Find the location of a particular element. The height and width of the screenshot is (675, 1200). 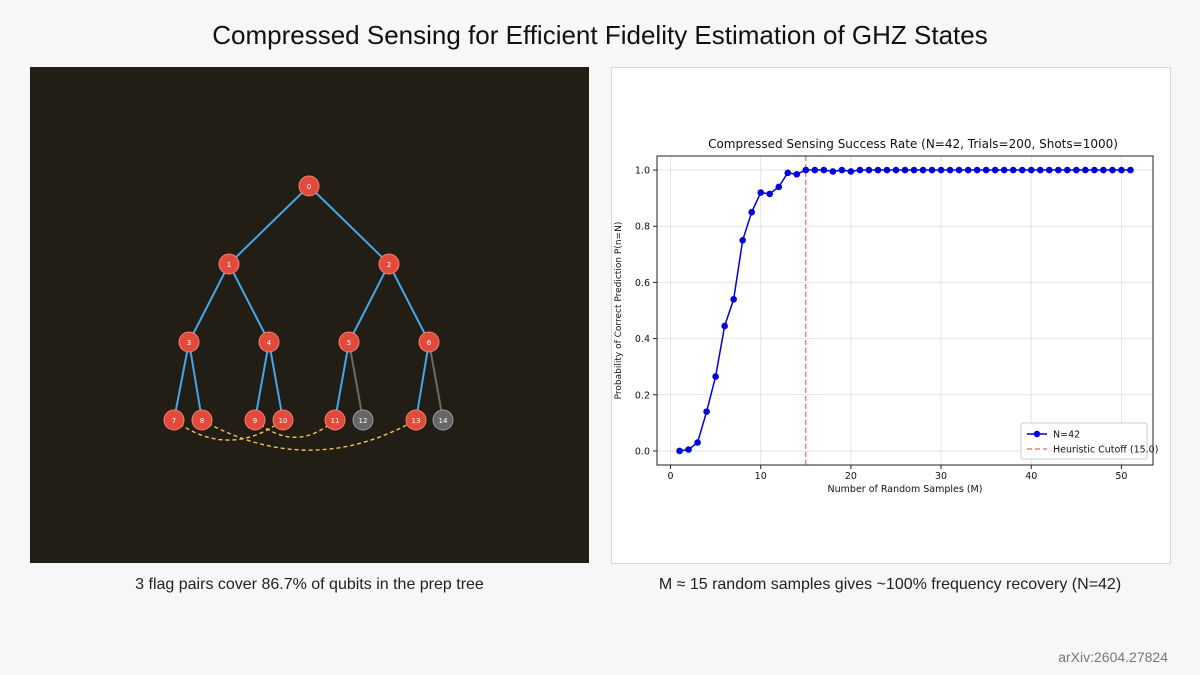

x-tick-label: 40 is located at coordinates (1031, 476).